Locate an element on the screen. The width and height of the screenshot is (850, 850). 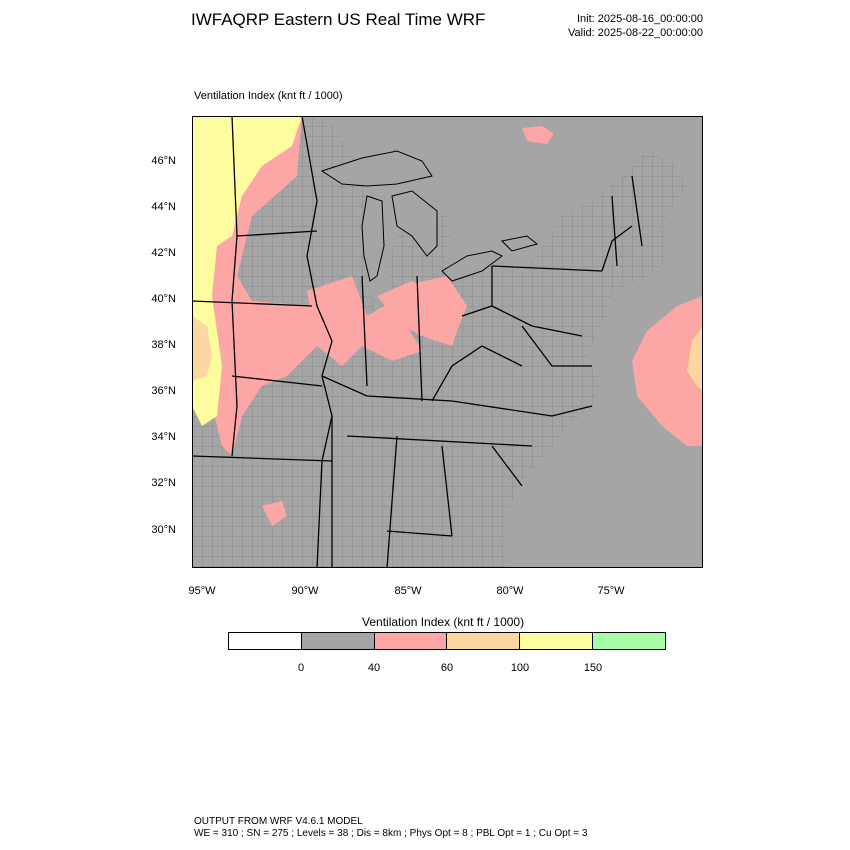
lon-label-90: 90°W is located at coordinates (305, 591).